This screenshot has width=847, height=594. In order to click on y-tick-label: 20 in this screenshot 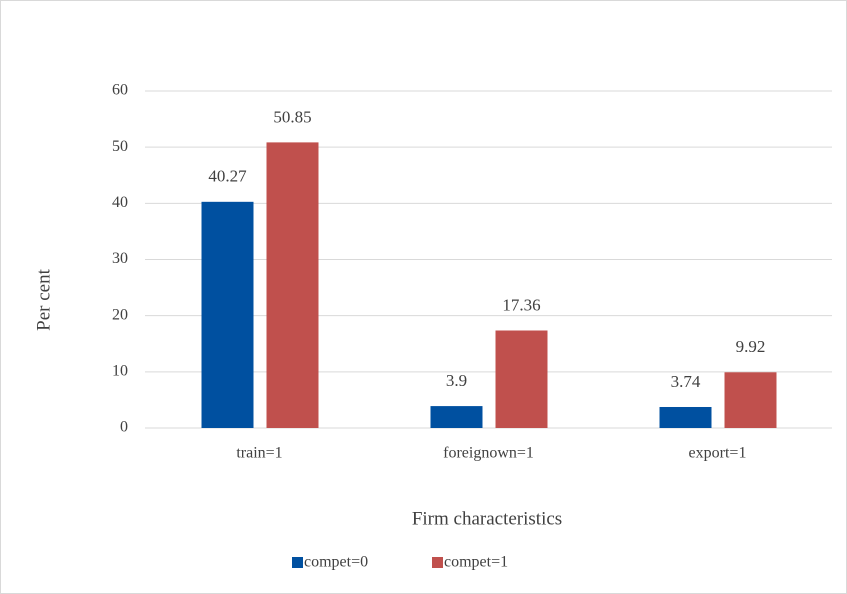, I will do `click(120, 314)`.